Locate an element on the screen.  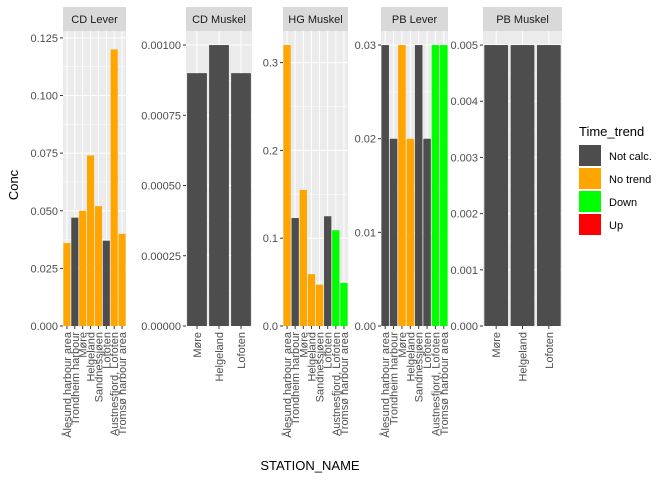
y-tick-label: 0.02 is located at coordinates (365, 140).